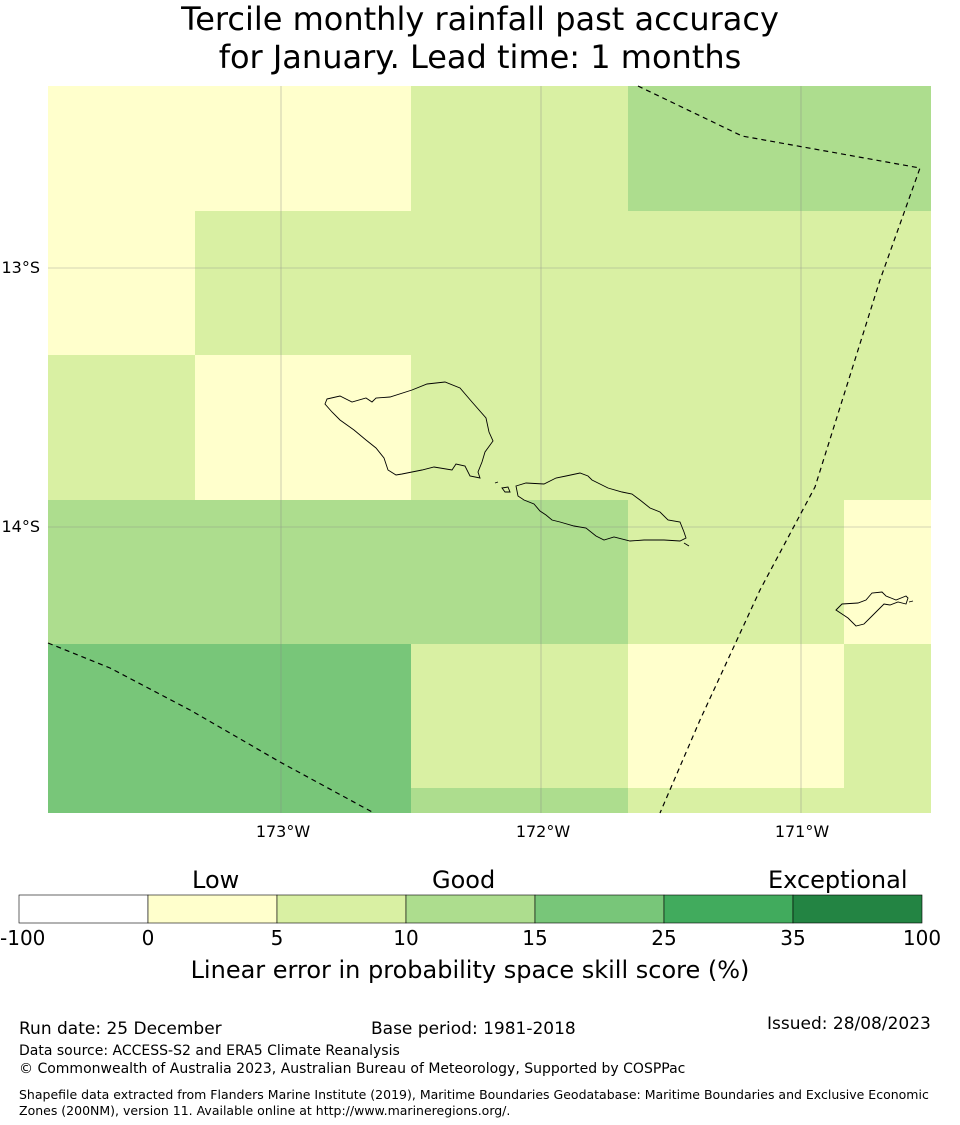 This screenshot has height=1125, width=960. Describe the element at coordinates (283, 831) in the screenshot. I see `lon-label-173w: 173°W` at that location.